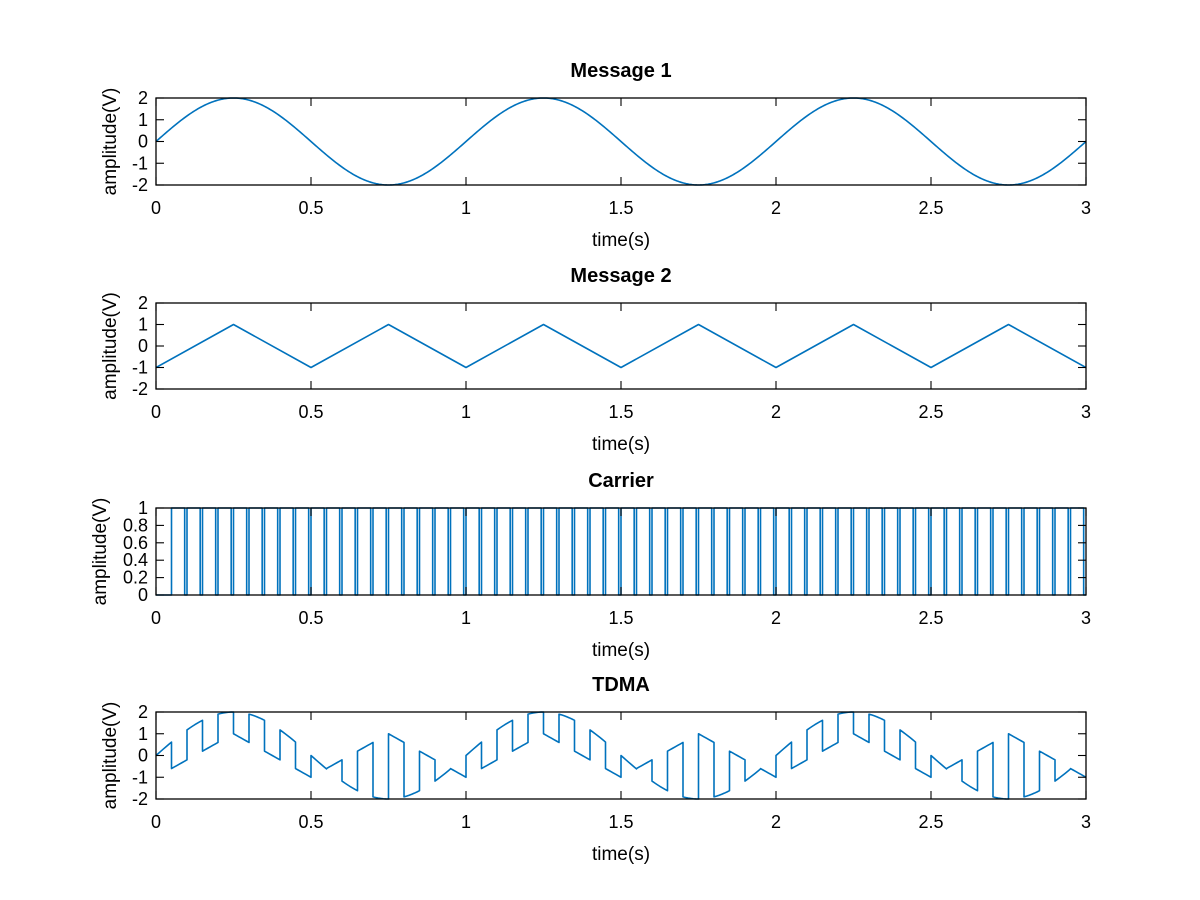 The image size is (1200, 900). I want to click on y-tick-label: 0.4, so click(135, 560).